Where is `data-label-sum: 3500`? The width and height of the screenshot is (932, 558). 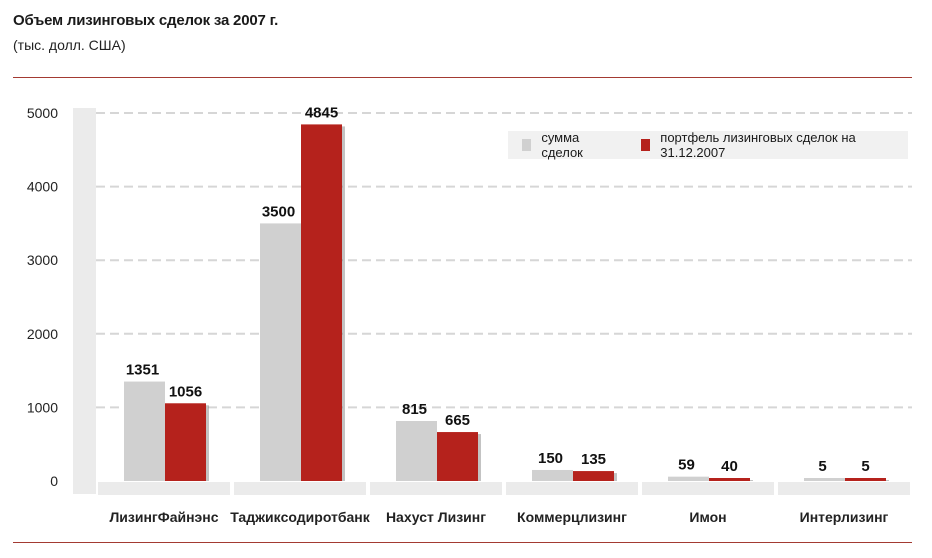
data-label-sum: 3500 is located at coordinates (278, 211).